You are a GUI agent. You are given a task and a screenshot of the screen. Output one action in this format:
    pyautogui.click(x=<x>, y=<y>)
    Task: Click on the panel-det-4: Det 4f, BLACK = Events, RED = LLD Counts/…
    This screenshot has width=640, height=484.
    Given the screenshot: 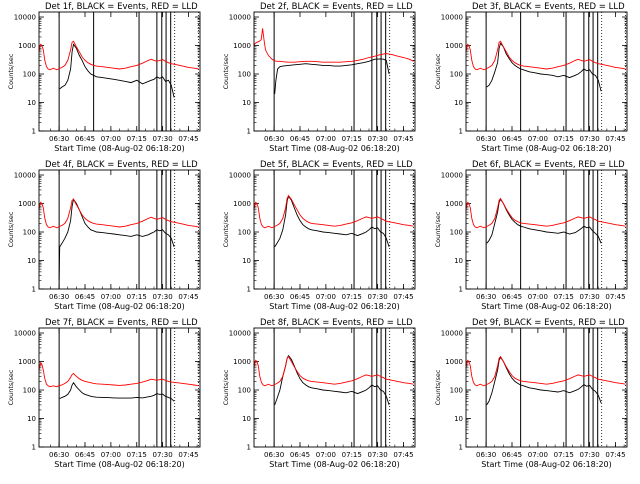 What is the action you would take?
    pyautogui.click(x=104, y=235)
    